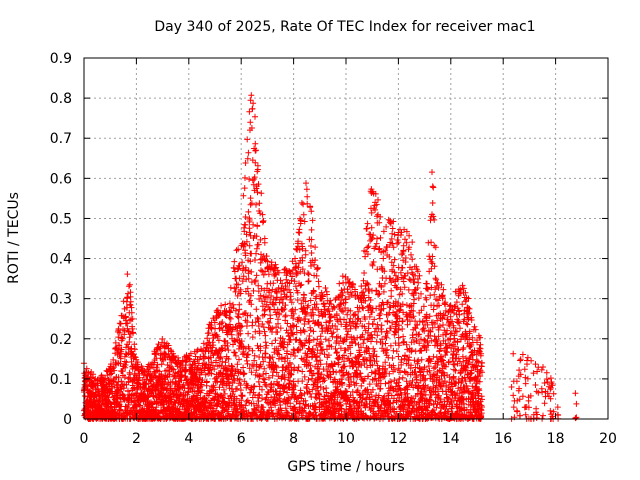  What do you see at coordinates (345, 467) in the screenshot?
I see `x-axis-label: GPS time / hours` at bounding box center [345, 467].